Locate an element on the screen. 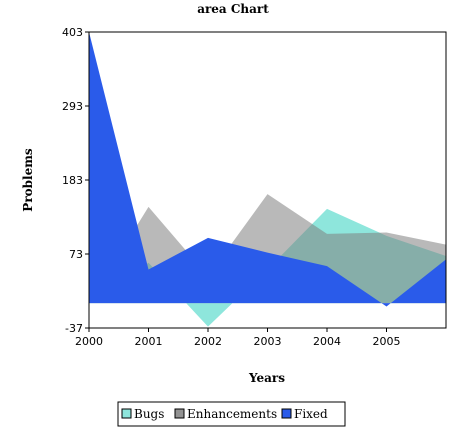  legend-frame is located at coordinates (231, 414).